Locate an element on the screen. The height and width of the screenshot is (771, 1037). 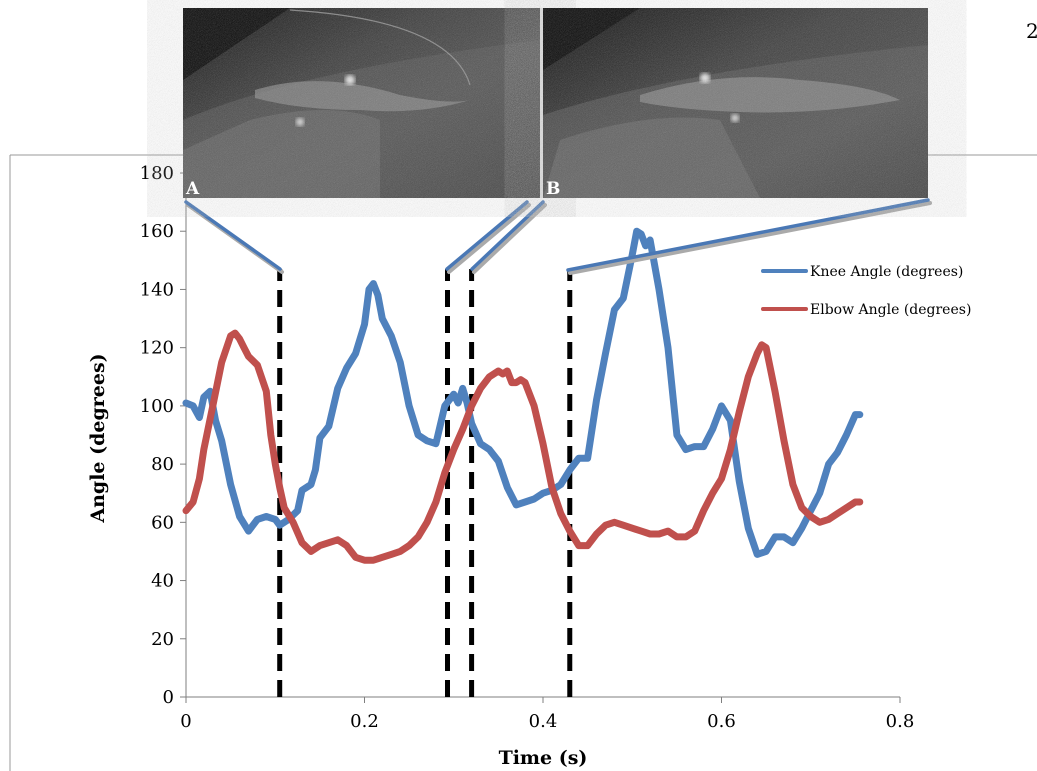
connector-b2-shadow is located at coordinates (509, 238).